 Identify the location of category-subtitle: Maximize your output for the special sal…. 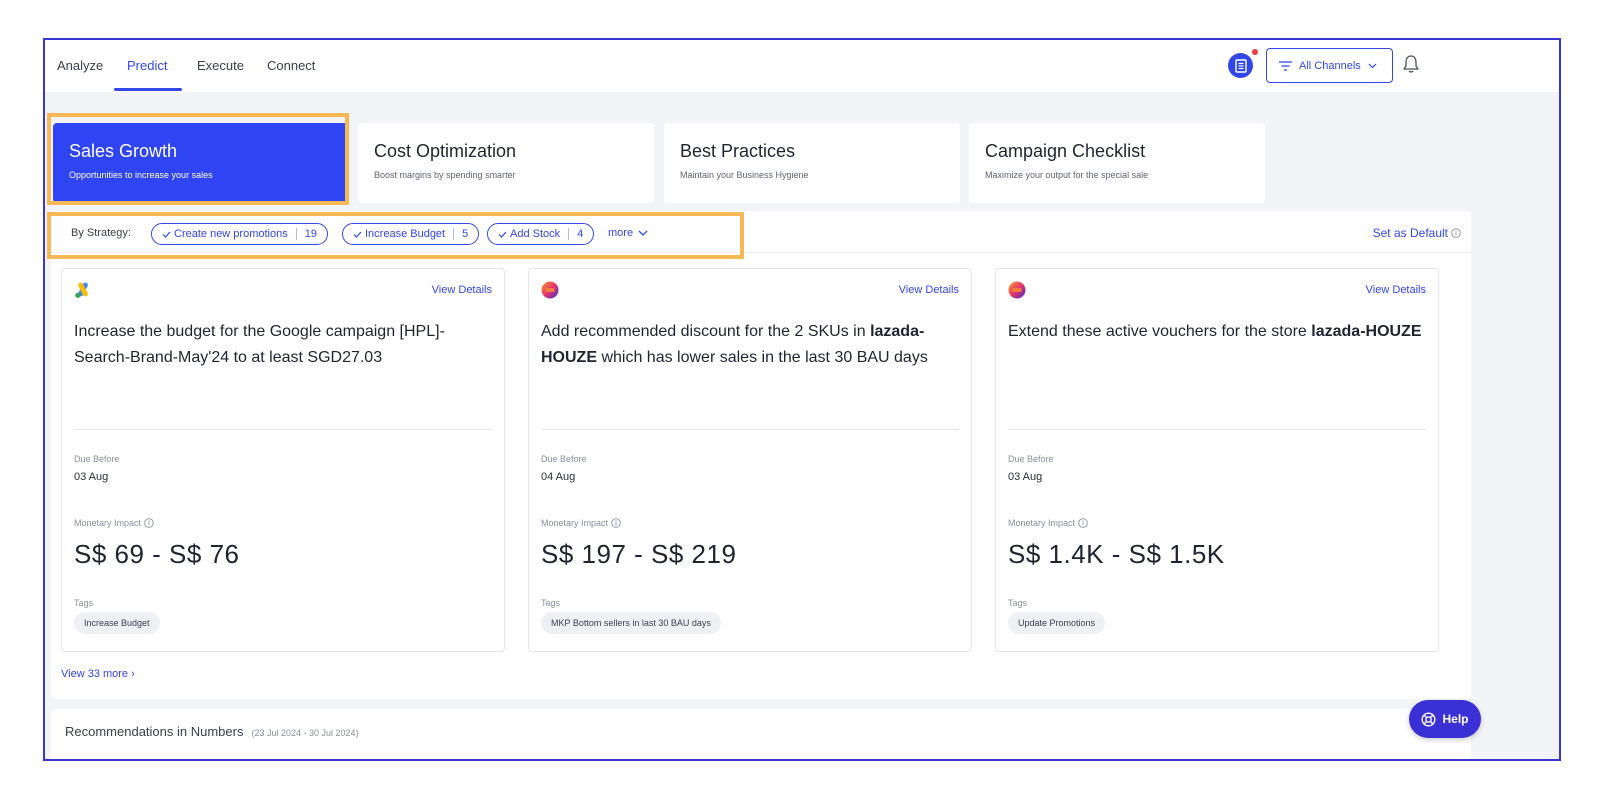
(1067, 175).